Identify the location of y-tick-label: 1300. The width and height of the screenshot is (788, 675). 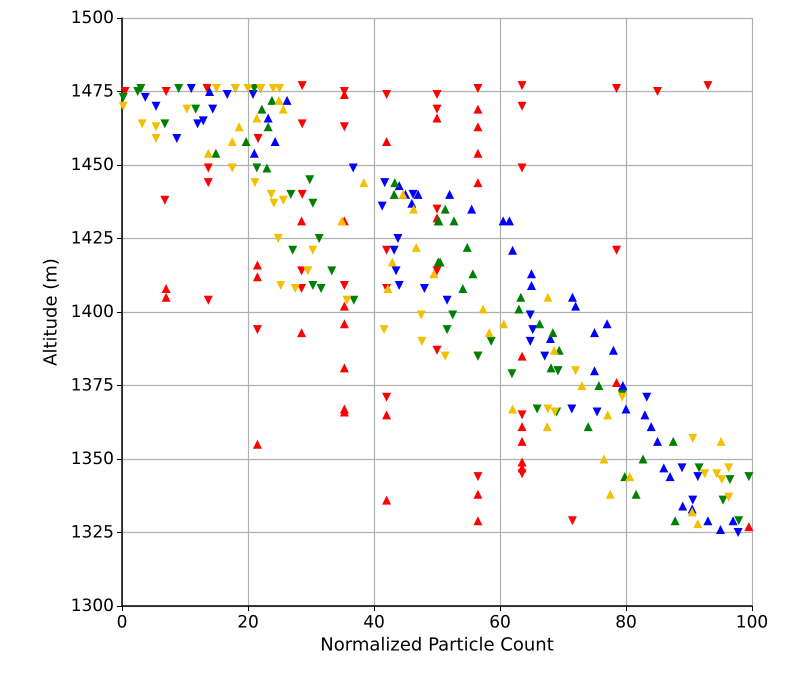
(92, 606).